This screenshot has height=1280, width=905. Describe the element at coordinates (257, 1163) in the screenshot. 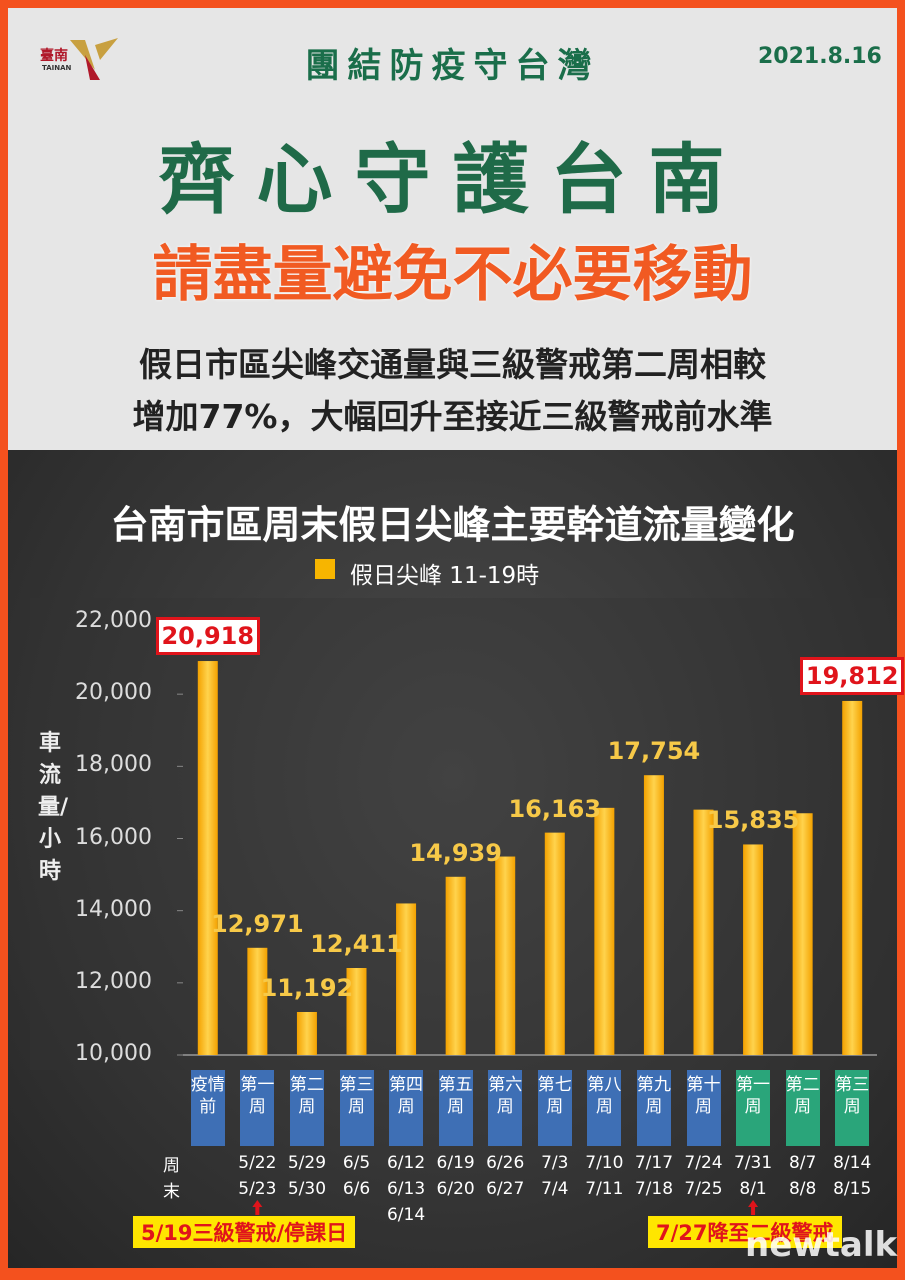

I see `date-label: 5/22` at that location.